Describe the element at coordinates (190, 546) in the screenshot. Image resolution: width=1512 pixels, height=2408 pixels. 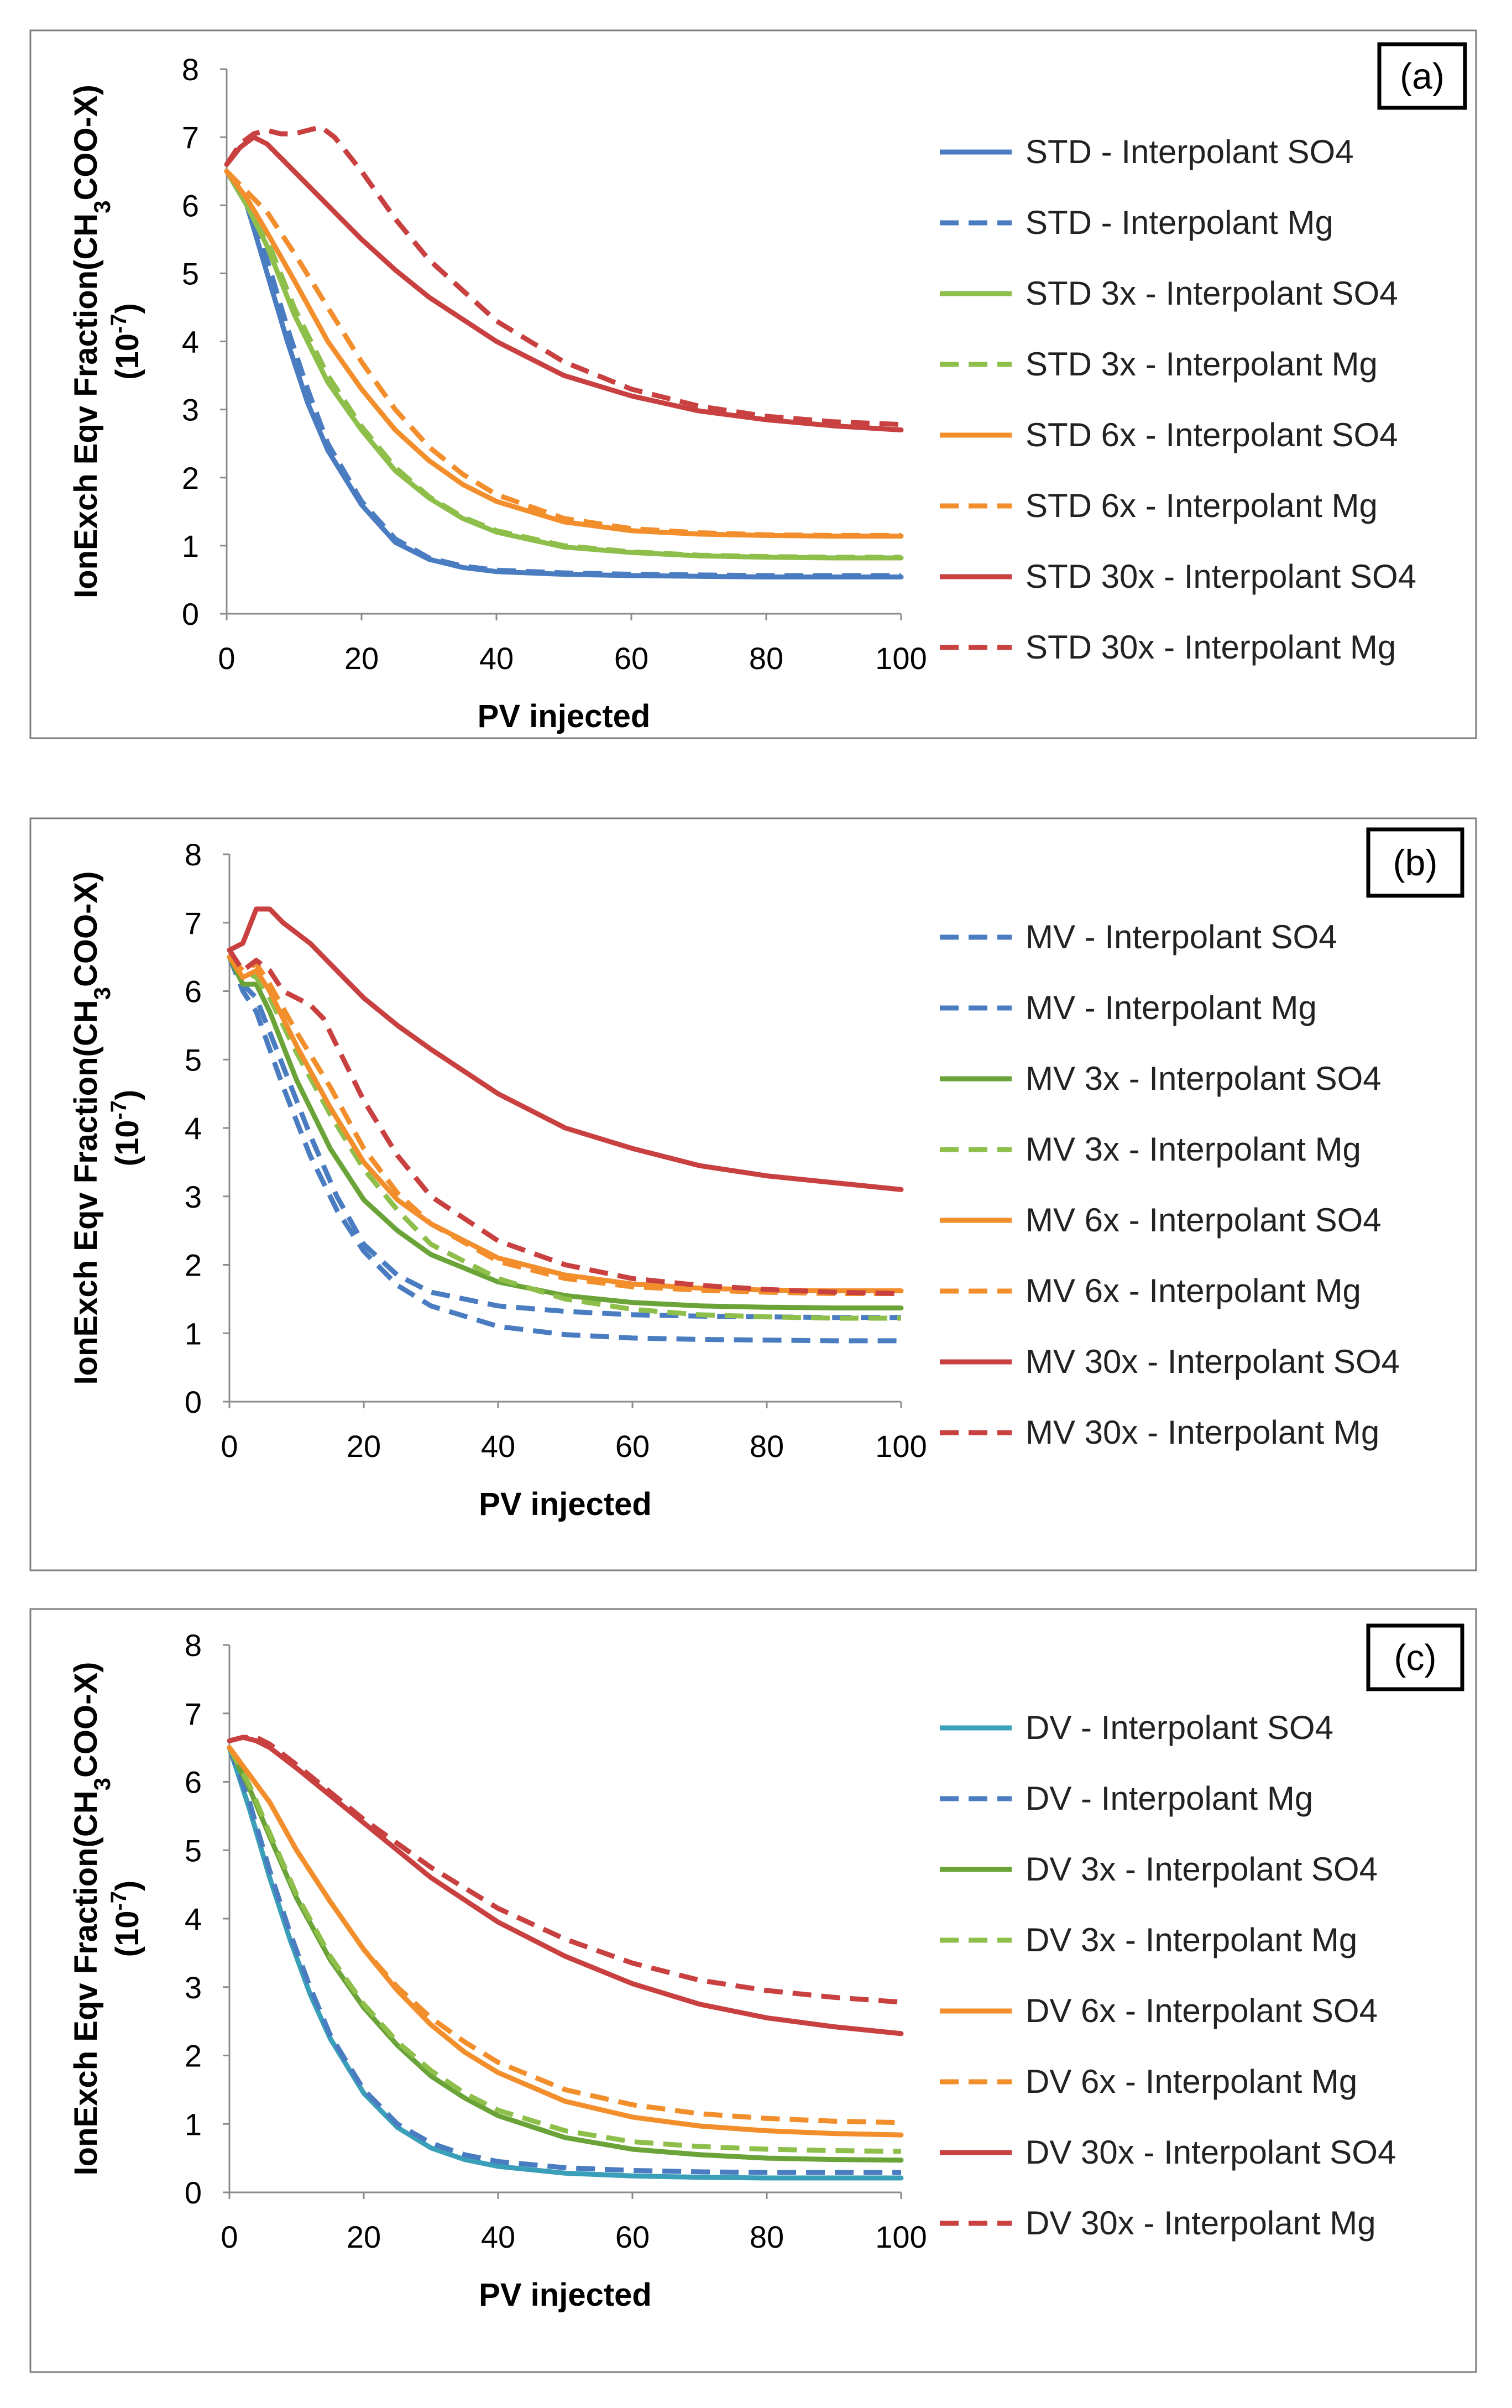
I see `y-tick-label: 1` at that location.